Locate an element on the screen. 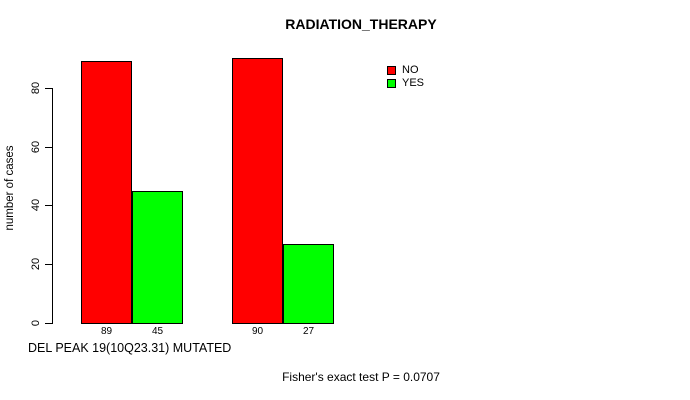 This screenshot has height=400, width=690. bar-value-label: 27 is located at coordinates (308, 331).